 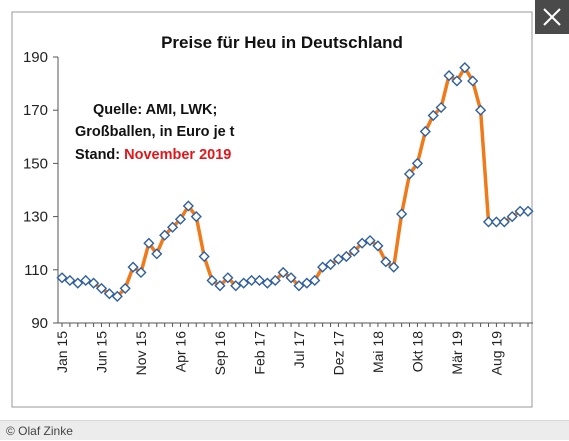 What do you see at coordinates (259, 353) in the screenshot?
I see `x-tick-label: Feb 17` at bounding box center [259, 353].